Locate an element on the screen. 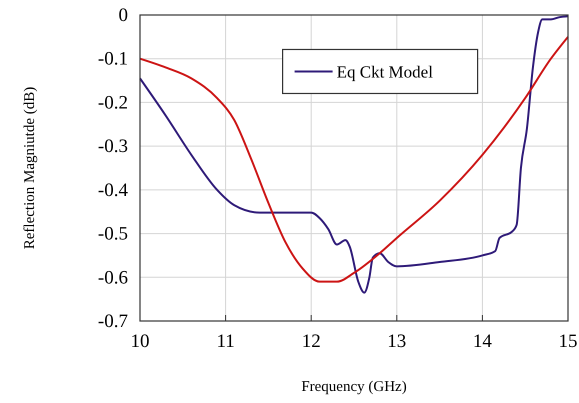  y-tick-label: -0.4 is located at coordinates (113, 190).